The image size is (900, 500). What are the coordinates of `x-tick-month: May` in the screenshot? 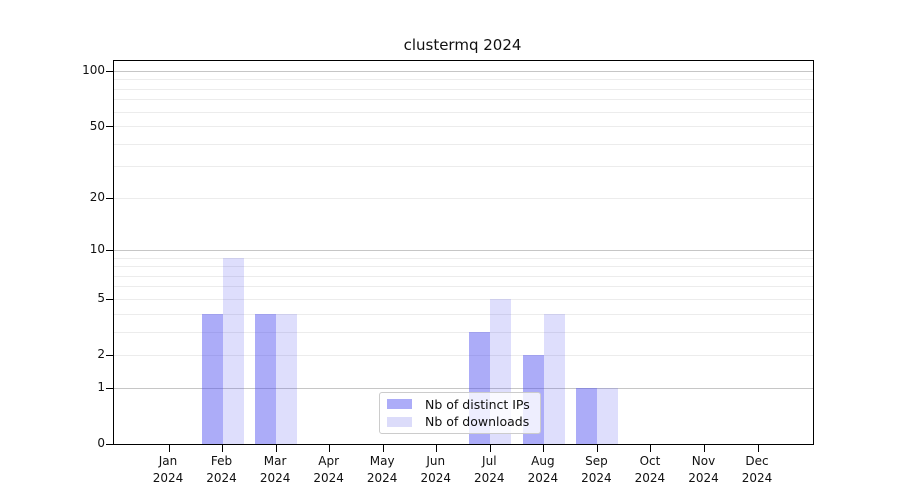 It's located at (382, 461).